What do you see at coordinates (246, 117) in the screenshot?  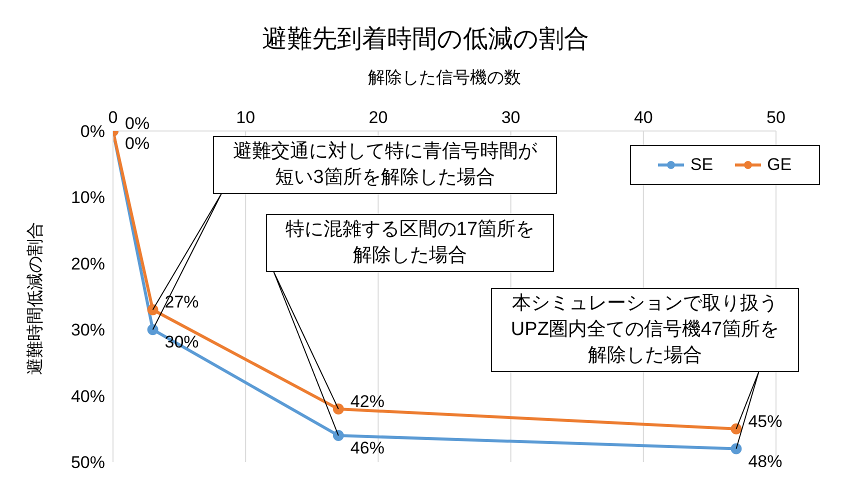 I see `x-tick-label: 10` at bounding box center [246, 117].